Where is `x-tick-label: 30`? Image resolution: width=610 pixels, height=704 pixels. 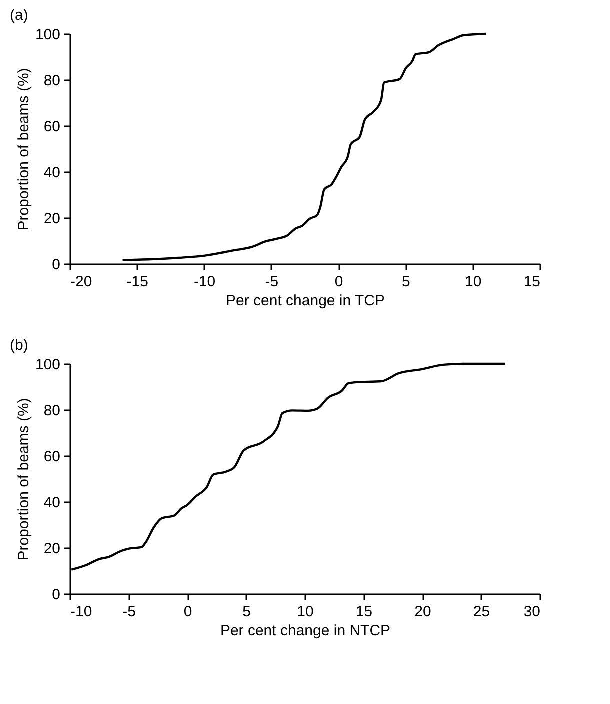 x-tick-label: 30 is located at coordinates (532, 612).